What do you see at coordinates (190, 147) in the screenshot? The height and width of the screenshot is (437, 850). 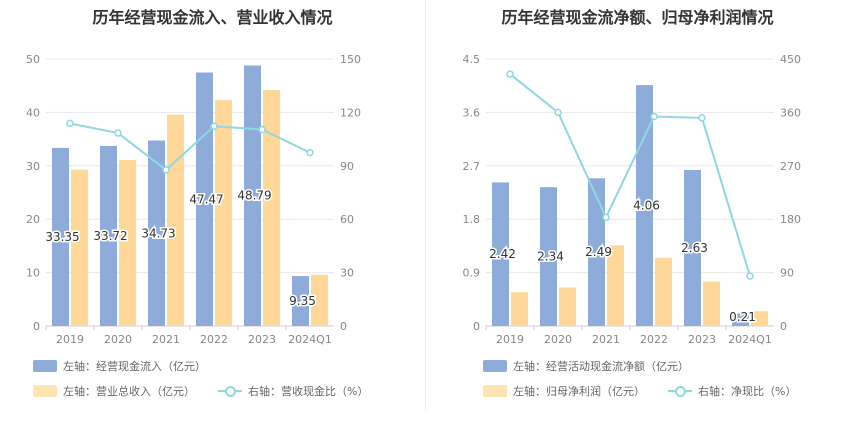 I see `ratio-line` at bounding box center [190, 147].